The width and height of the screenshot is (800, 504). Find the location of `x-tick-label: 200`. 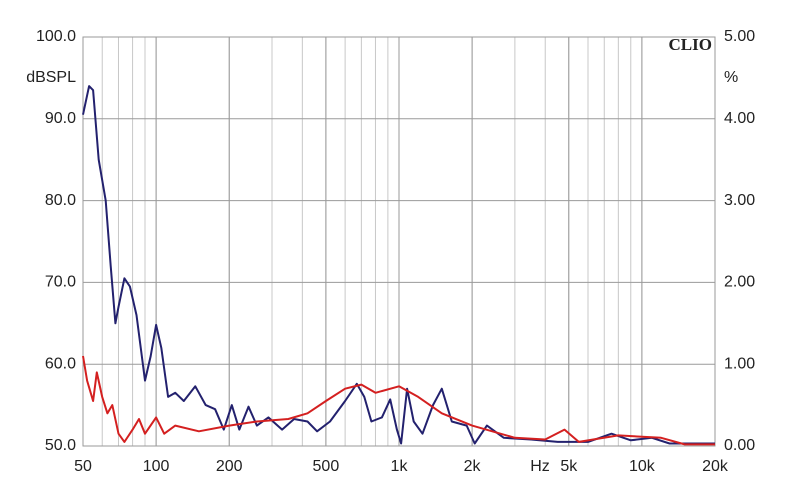

x-tick-label: 200 is located at coordinates (229, 466).